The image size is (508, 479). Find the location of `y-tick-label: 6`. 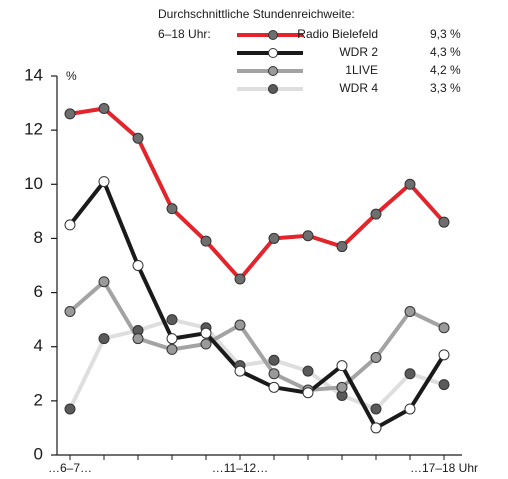

y-tick-label: 6 is located at coordinates (38, 291).